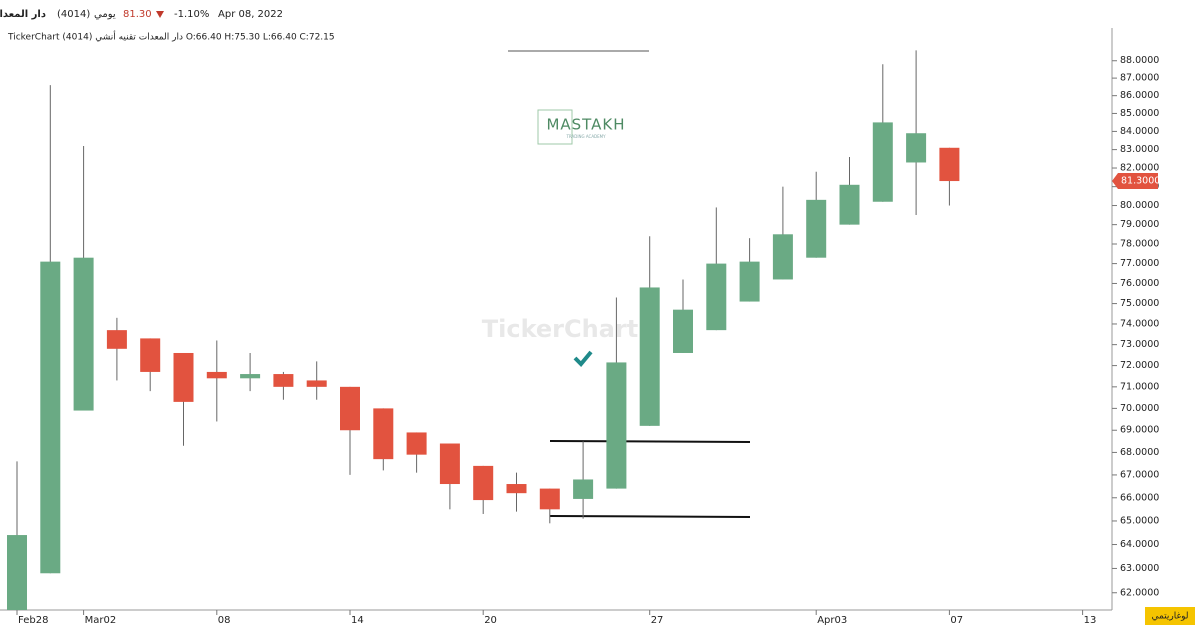 The image size is (1200, 632). I want to click on last-price-tag, so click(1135, 181).